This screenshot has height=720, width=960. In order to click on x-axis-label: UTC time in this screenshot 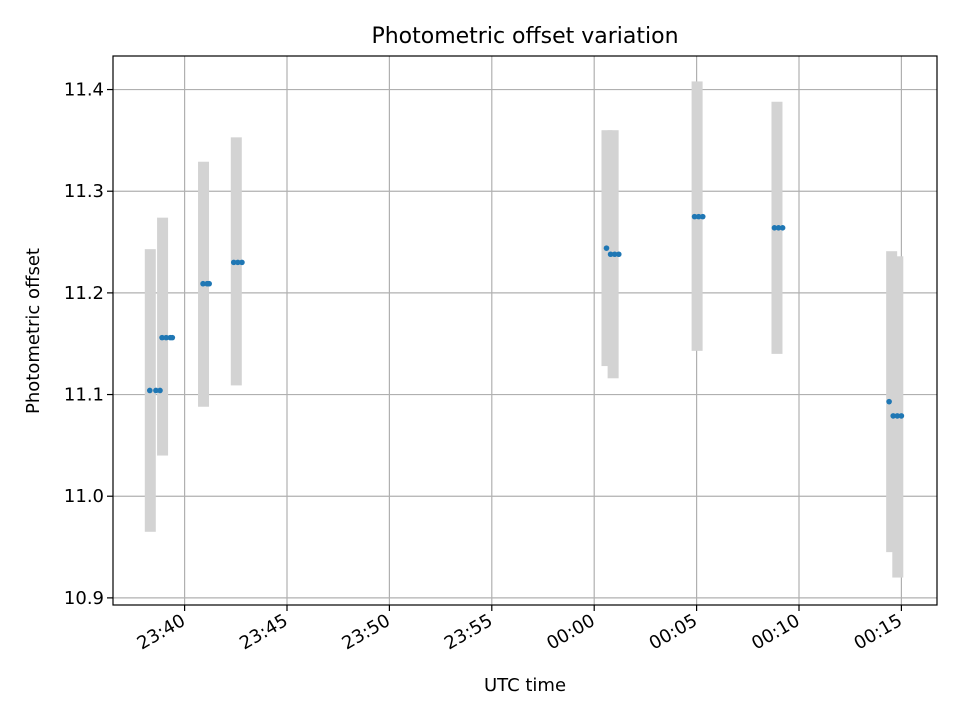, I will do `click(525, 685)`.